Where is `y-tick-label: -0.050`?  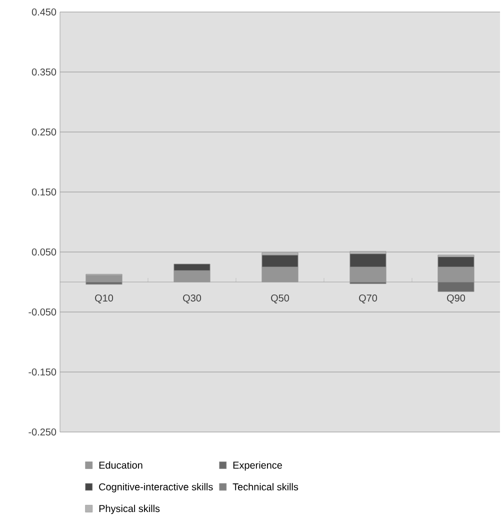
y-tick-label: -0.050 is located at coordinates (42, 312).